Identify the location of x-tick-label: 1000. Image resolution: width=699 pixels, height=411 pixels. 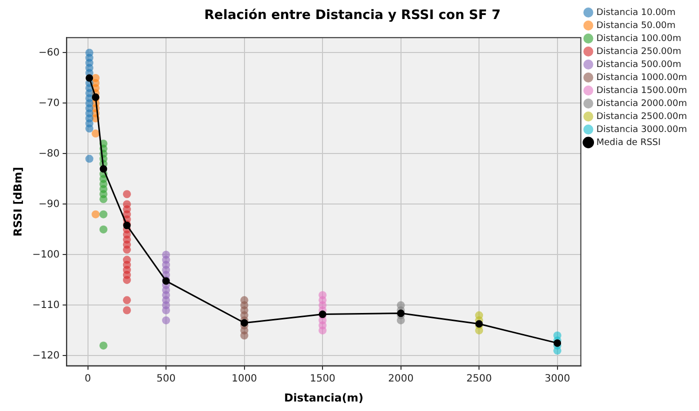
(245, 378).